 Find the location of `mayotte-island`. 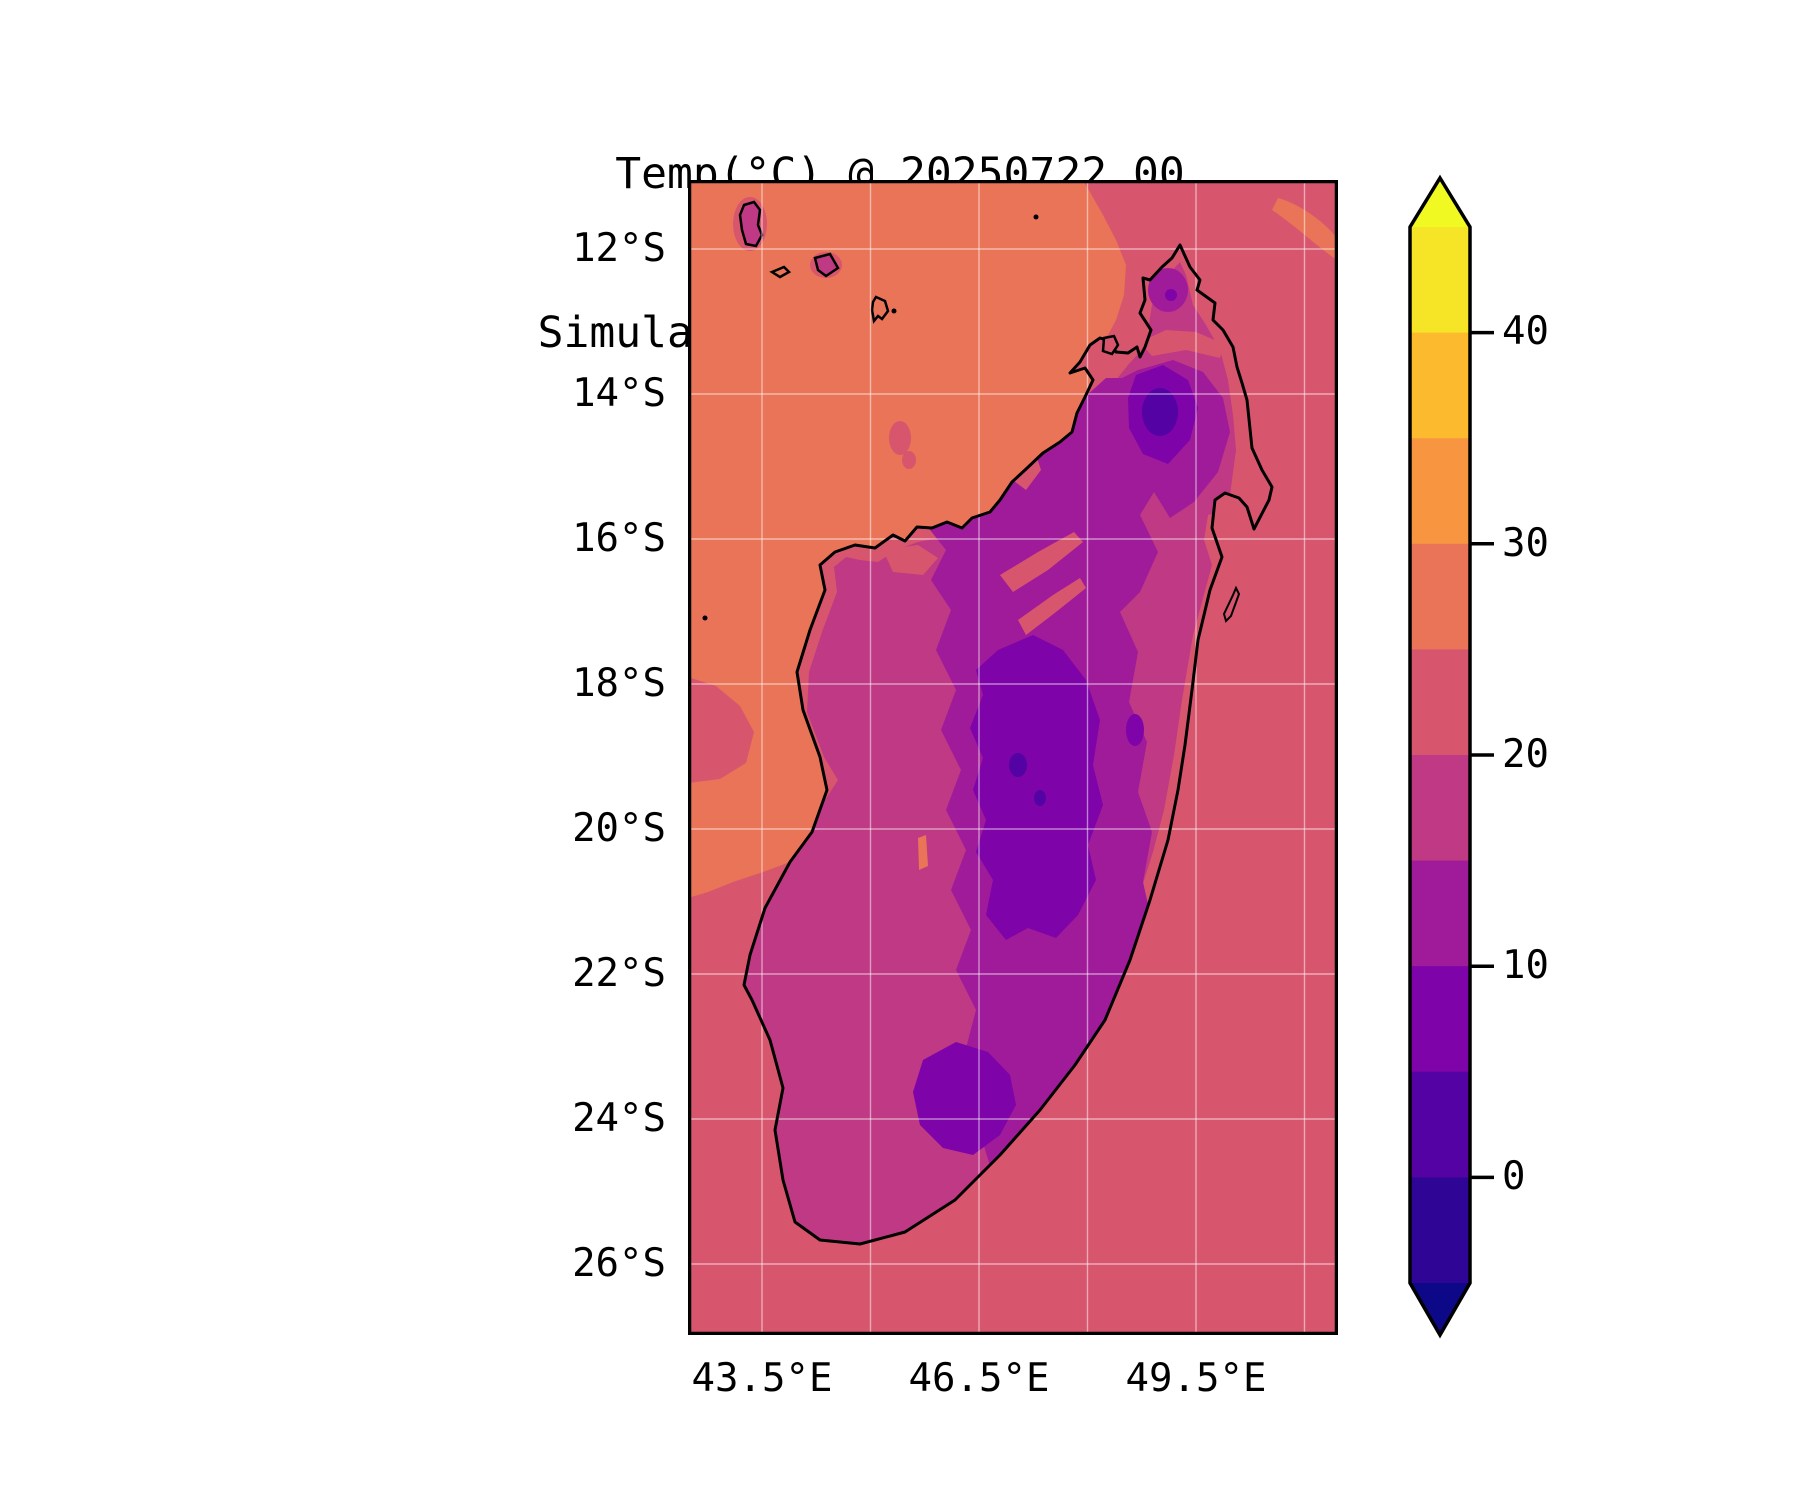

mayotte-island is located at coordinates (880, 309).